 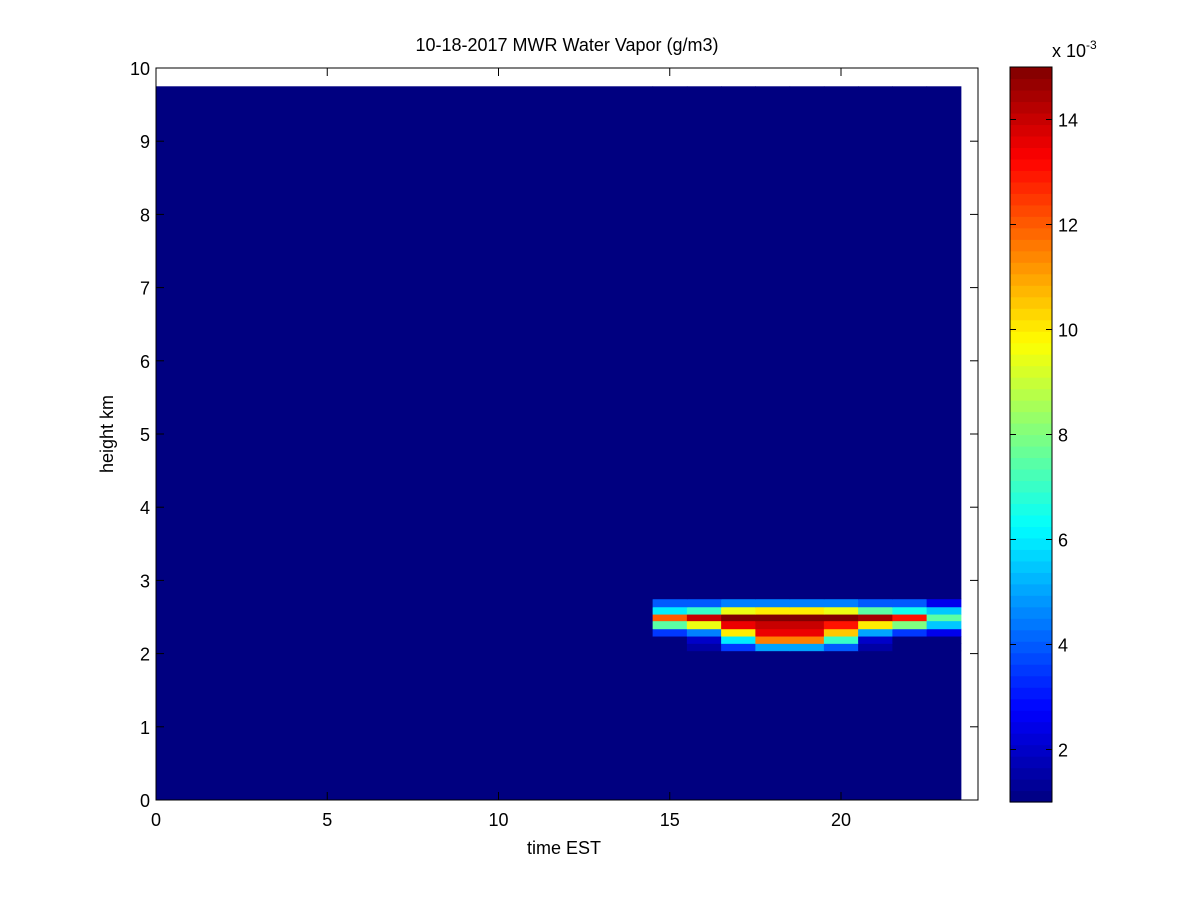 I want to click on y-tick-label: 3, so click(x=145, y=581).